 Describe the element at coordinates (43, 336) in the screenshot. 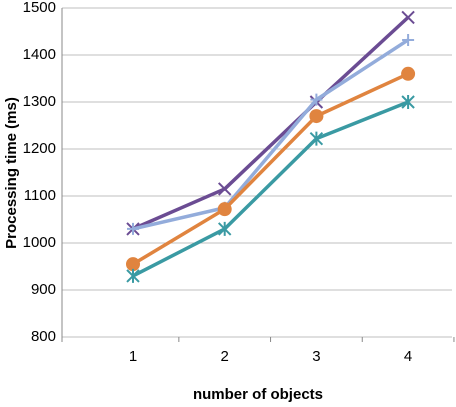

I see `y-tick-label: 800` at that location.